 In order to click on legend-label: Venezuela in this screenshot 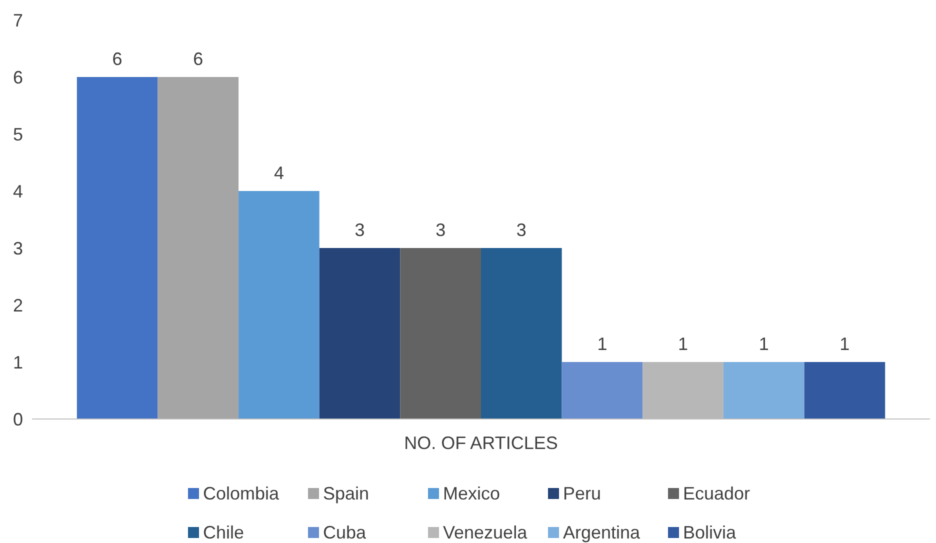, I will do `click(485, 532)`.